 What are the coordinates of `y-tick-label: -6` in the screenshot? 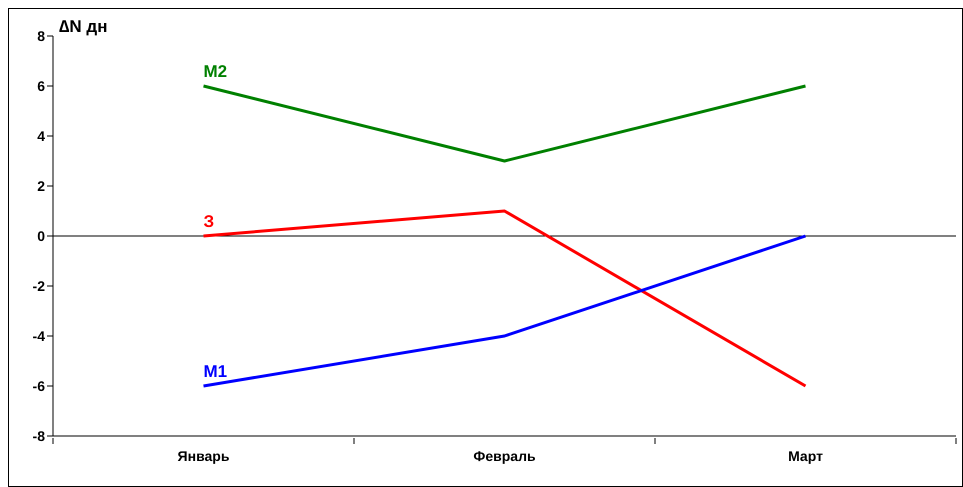 It's located at (39, 386).